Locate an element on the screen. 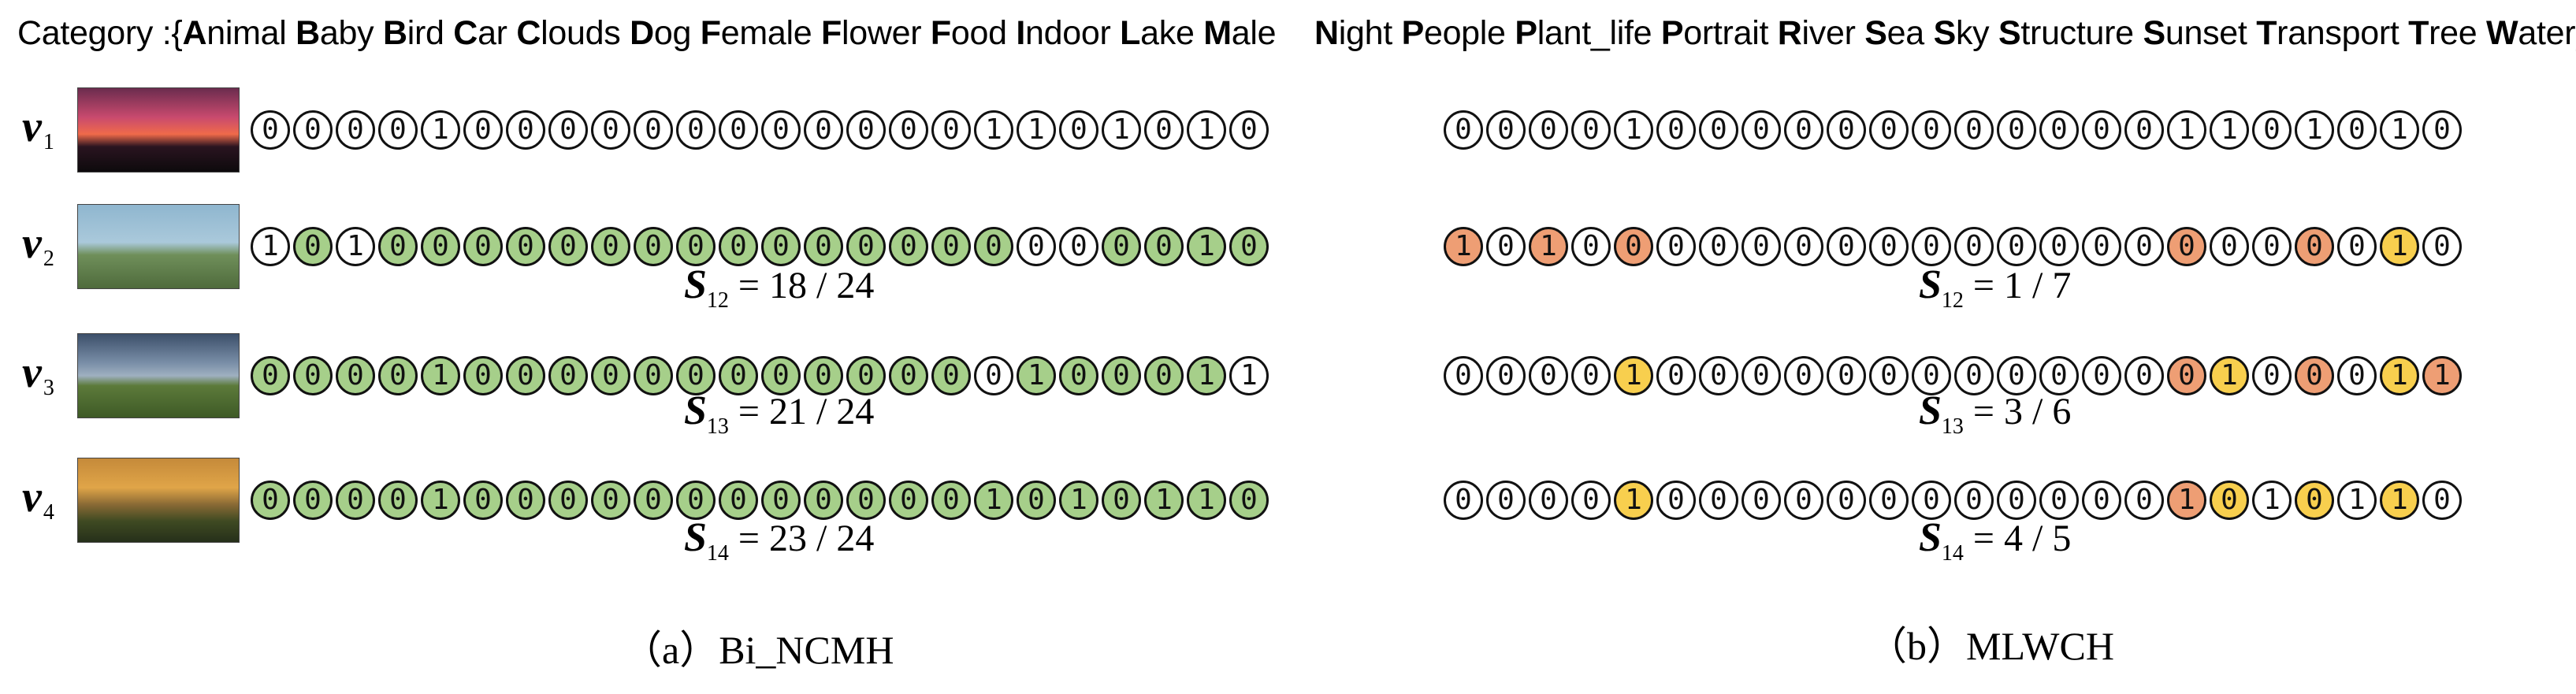 The image size is (2576, 694). category-right-11: Water} is located at coordinates (2531, 33).